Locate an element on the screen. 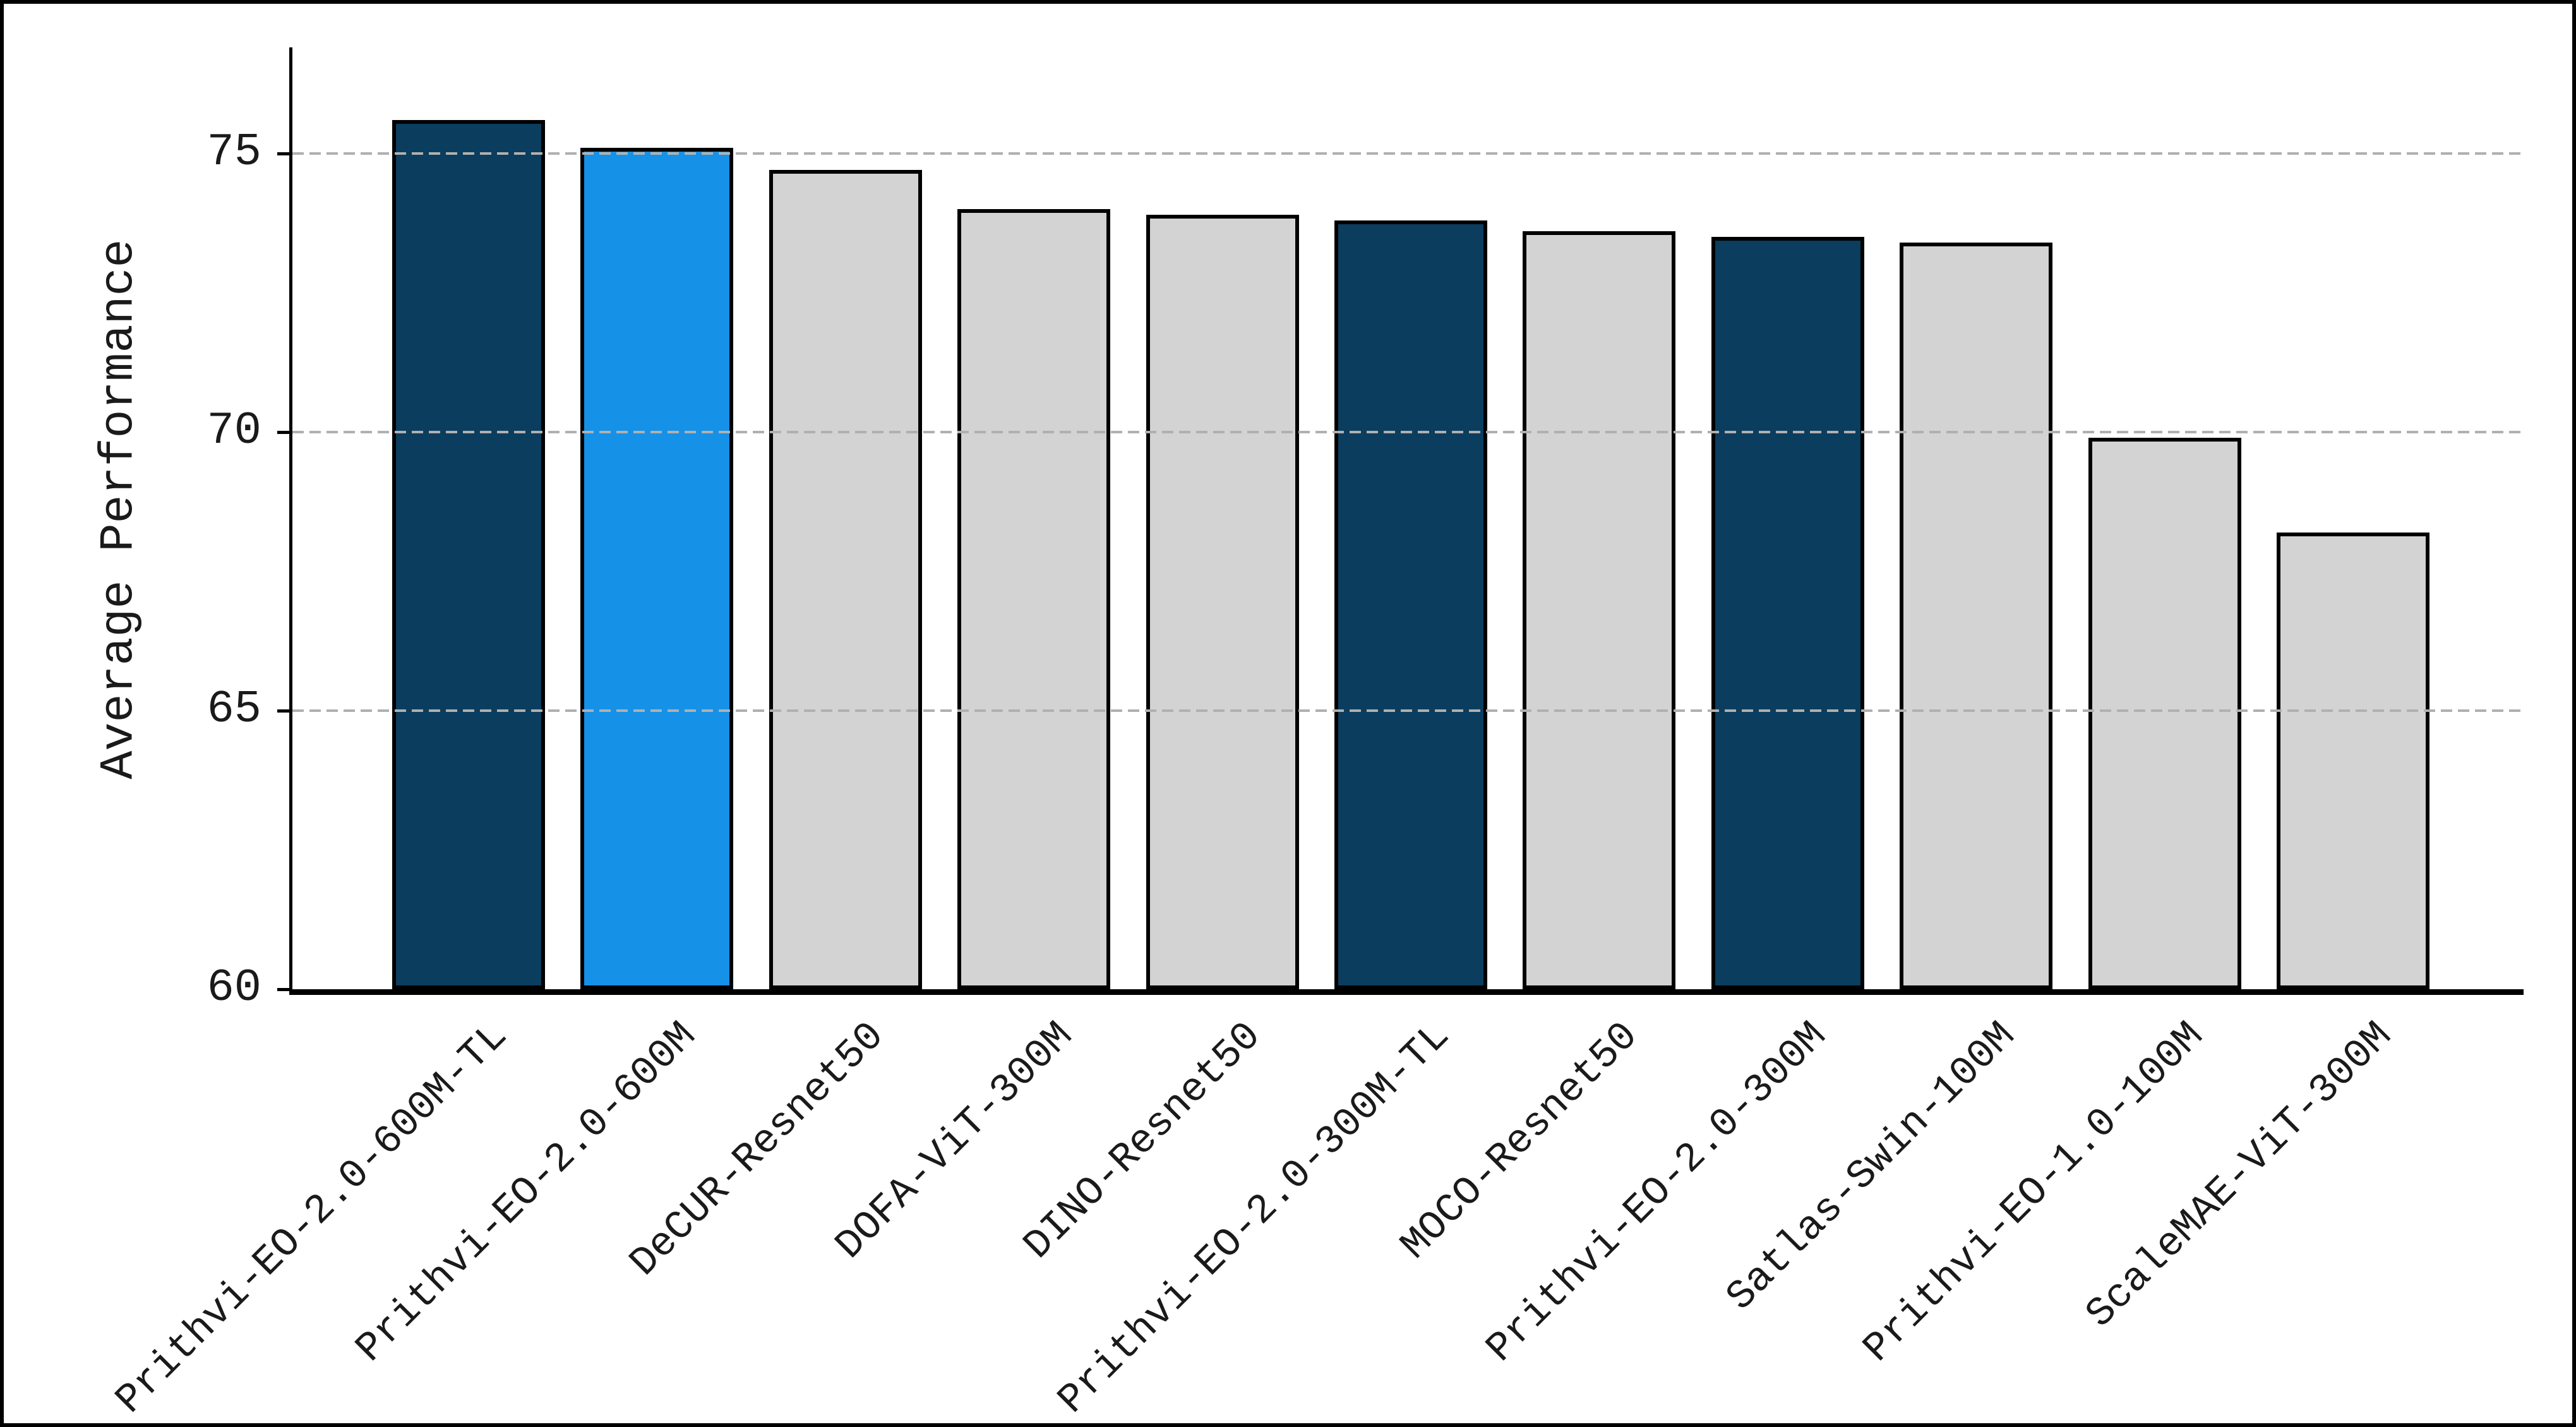 The width and height of the screenshot is (2576, 1427). x-category-label: Prithvi-EO-2.0-600M-TL is located at coordinates (312, 1218).